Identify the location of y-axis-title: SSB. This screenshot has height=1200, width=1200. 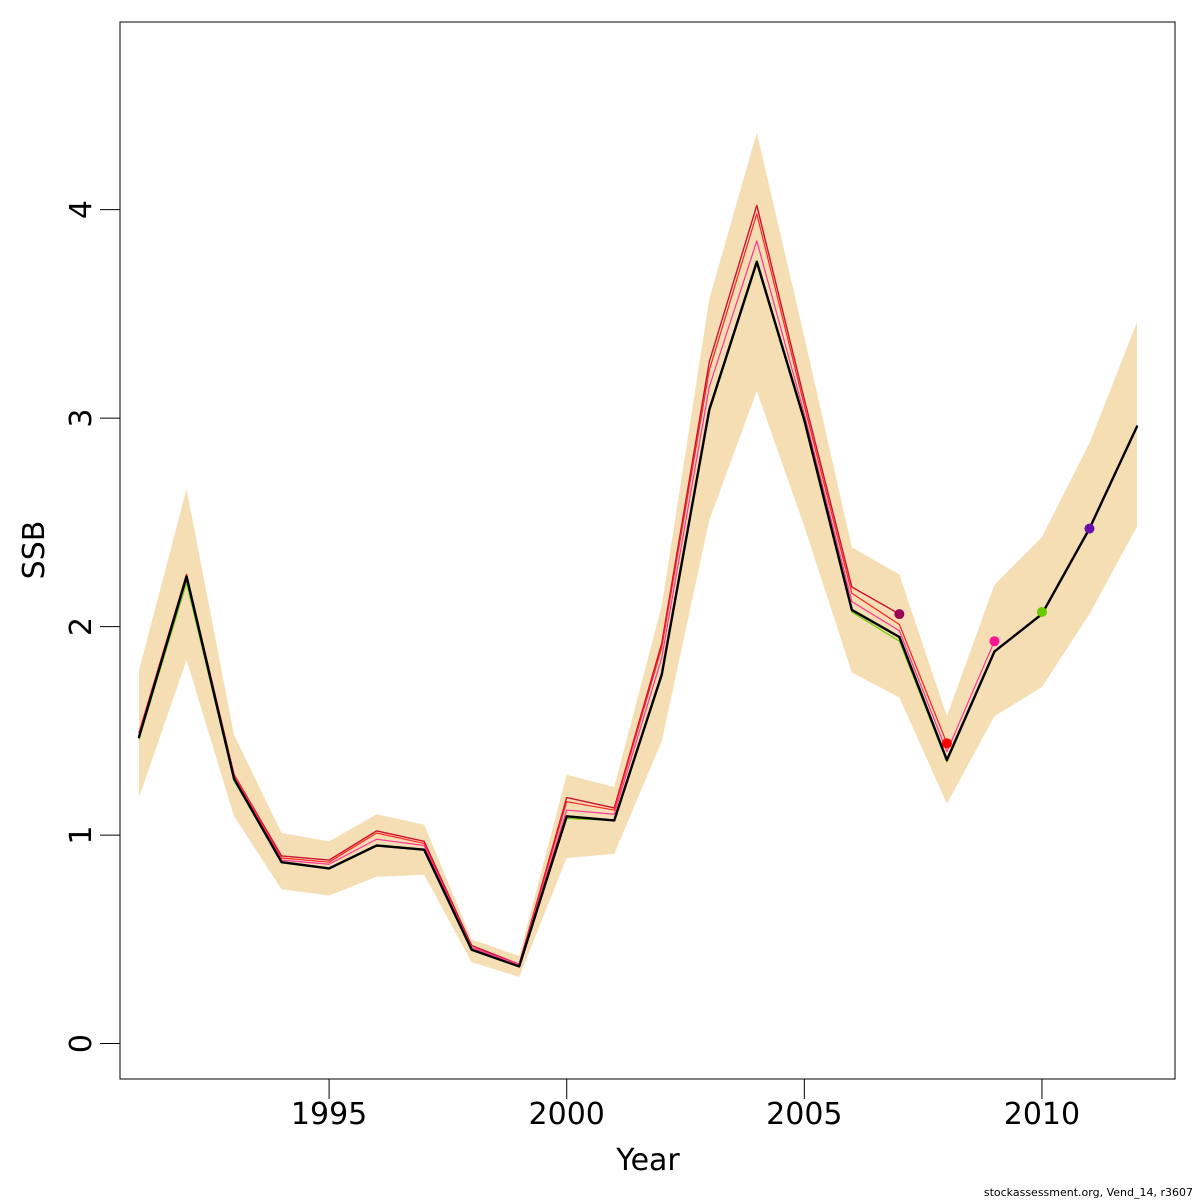
(34, 550).